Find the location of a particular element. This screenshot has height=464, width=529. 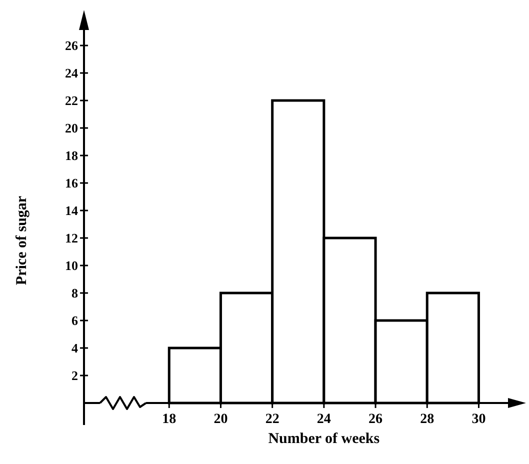

y-tick-label: 8 is located at coordinates (75, 293).